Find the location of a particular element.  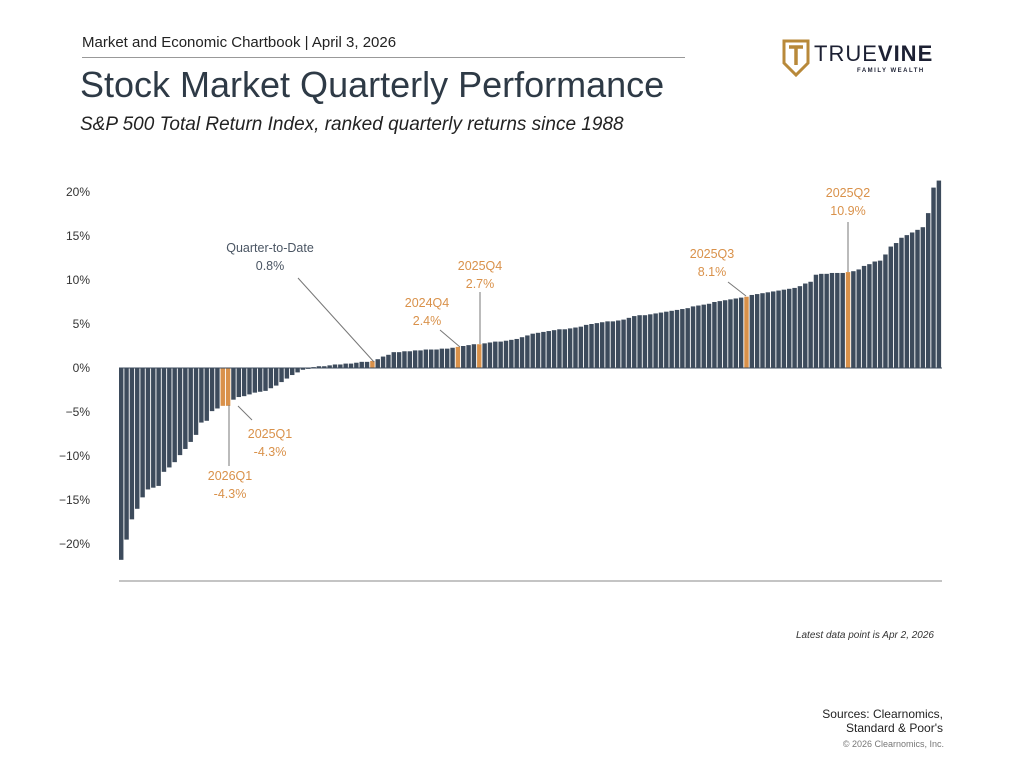

annotation-value: 8.1% is located at coordinates (712, 272).